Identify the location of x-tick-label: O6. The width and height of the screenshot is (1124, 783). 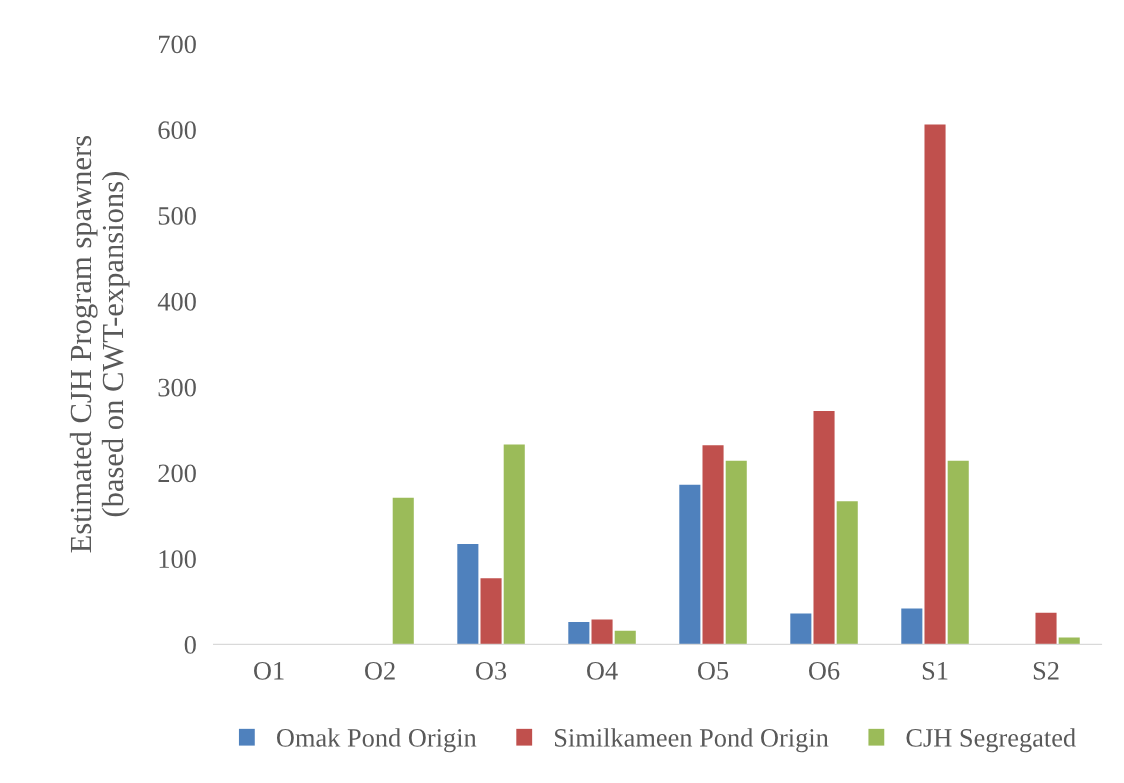
(824, 670).